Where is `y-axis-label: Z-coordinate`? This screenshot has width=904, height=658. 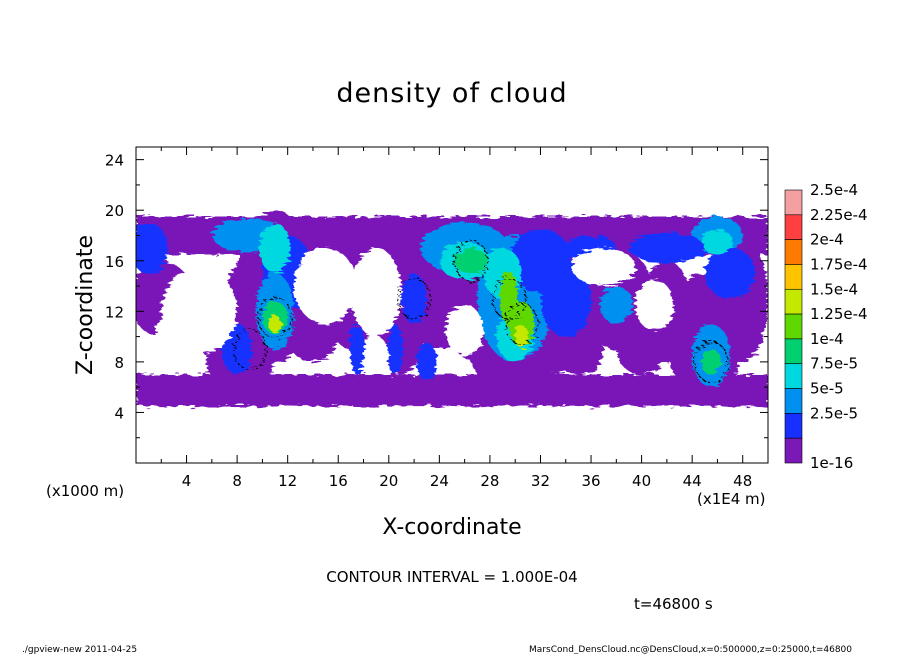
y-axis-label: Z-coordinate is located at coordinates (85, 305).